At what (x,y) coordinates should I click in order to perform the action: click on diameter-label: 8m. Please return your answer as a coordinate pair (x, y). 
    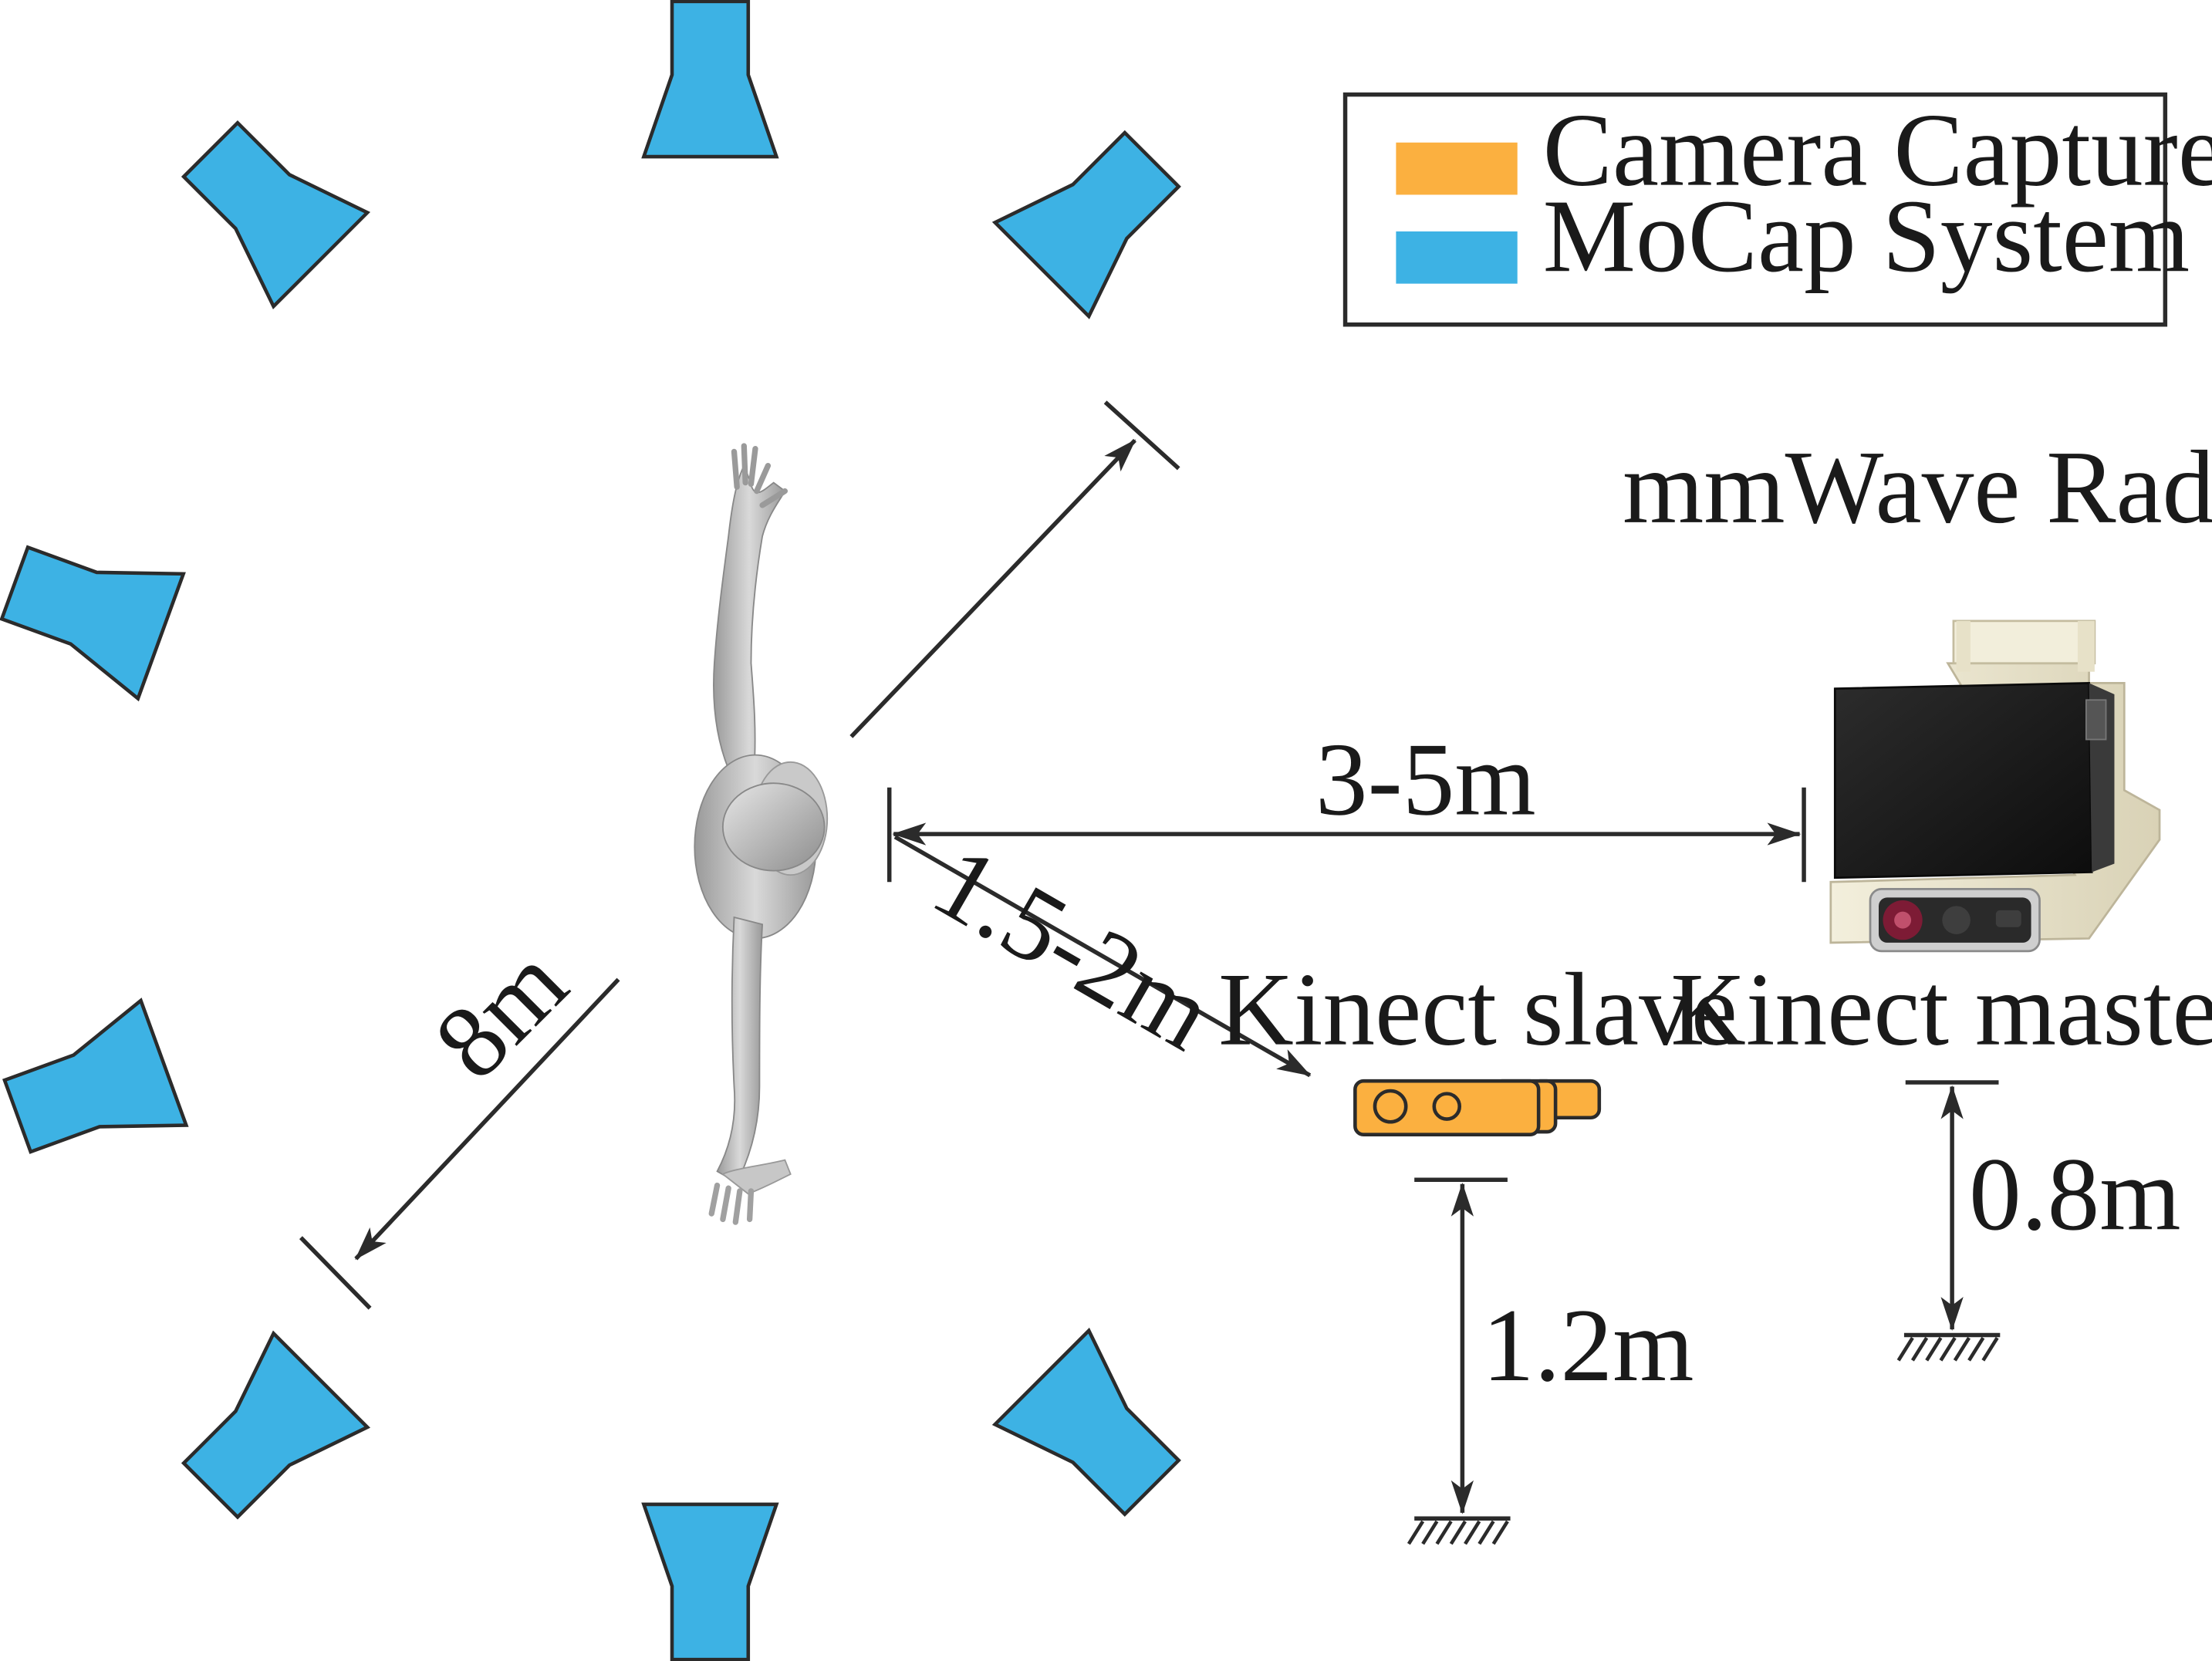
    Looking at the image, I should click on (501, 1012).